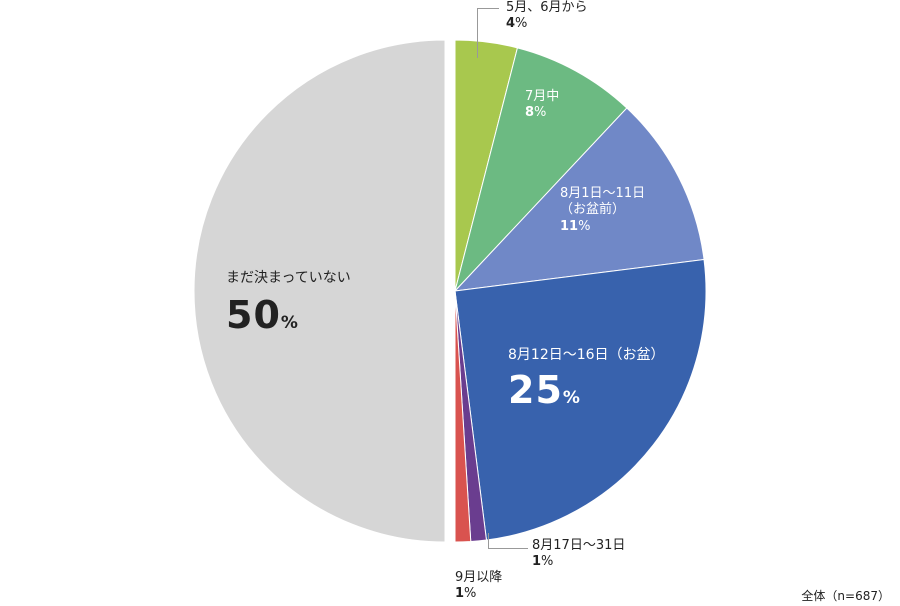 This screenshot has height=606, width=900. I want to click on leader-line-aug-late-h, so click(508, 548).